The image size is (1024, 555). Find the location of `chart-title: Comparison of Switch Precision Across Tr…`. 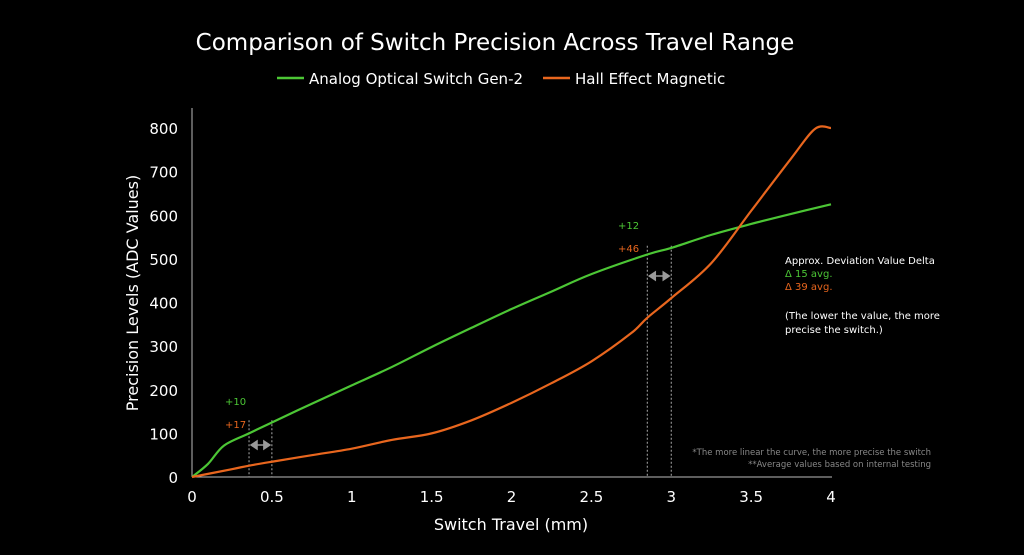

chart-title: Comparison of Switch Precision Across Tr… is located at coordinates (495, 43).